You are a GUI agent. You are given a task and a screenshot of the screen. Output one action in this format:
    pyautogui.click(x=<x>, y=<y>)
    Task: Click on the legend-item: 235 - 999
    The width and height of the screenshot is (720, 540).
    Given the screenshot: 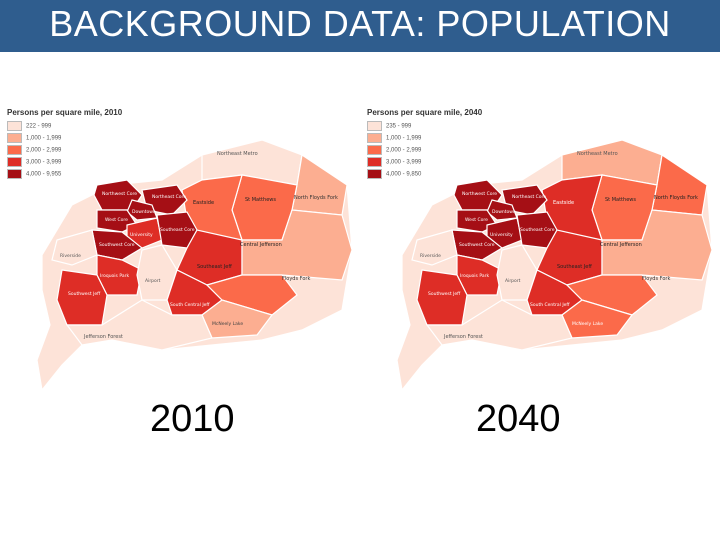 What is the action you would take?
    pyautogui.click(x=389, y=126)
    